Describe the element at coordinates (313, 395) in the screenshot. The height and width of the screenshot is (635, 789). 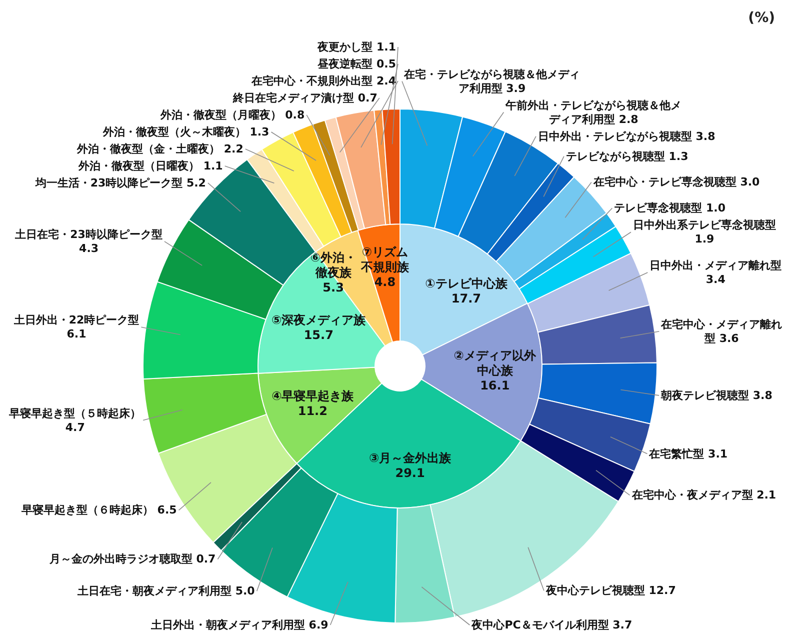
I see `slice-label: ④早寝早起き族` at that location.